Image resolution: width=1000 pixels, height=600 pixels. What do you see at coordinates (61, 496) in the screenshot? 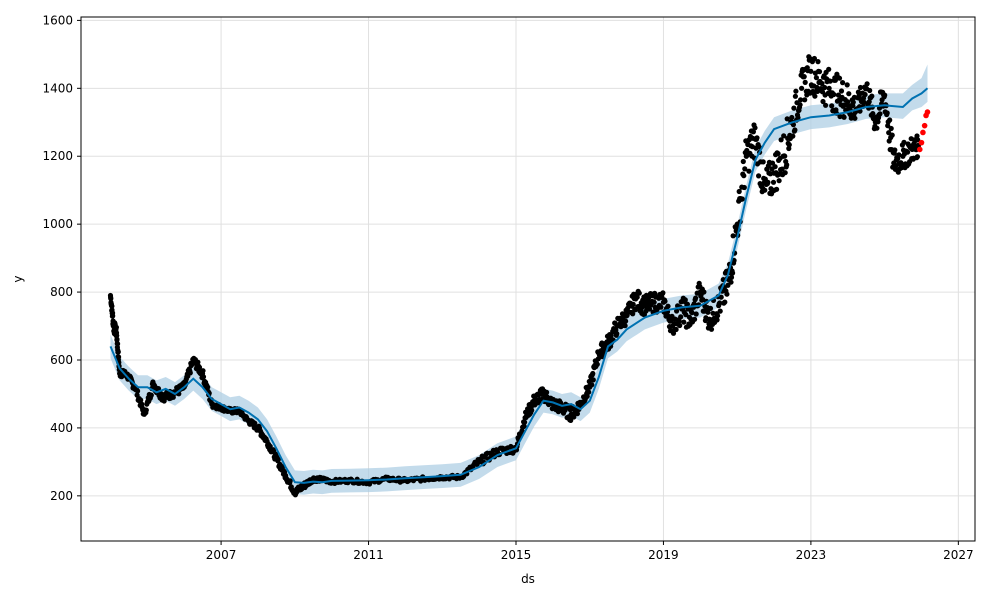
I see `y-tick-label: 200` at bounding box center [61, 496].